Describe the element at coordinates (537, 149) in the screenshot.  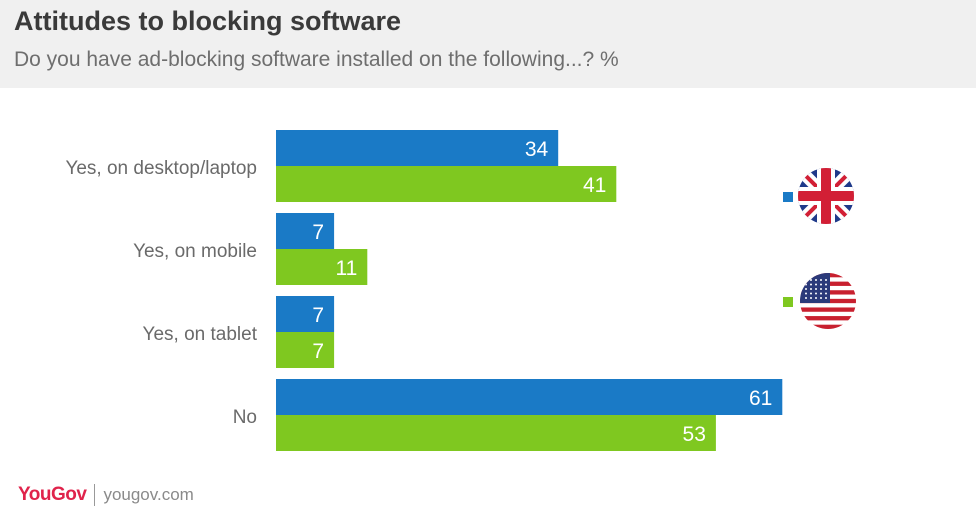
I see `data-label: 34` at that location.